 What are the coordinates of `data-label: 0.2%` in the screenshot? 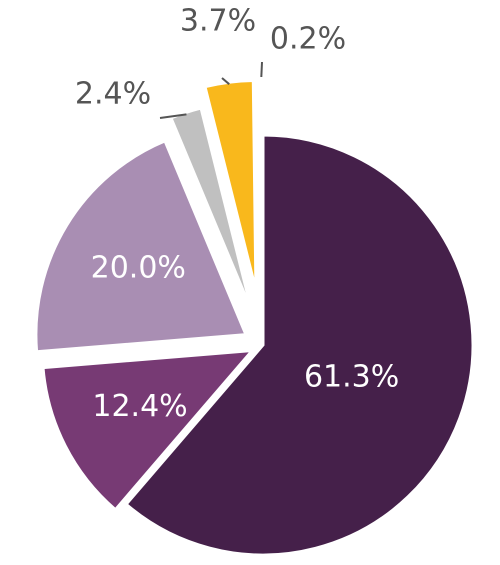 It's located at (308, 39).